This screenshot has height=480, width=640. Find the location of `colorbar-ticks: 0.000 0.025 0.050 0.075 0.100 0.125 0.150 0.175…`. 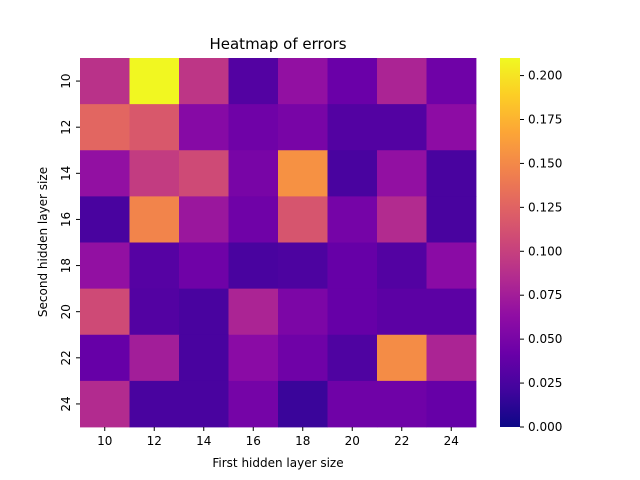

colorbar-ticks: 0.000 0.025 0.050 0.075 0.100 0.125 0.150 0.175… is located at coordinates (541, 251).